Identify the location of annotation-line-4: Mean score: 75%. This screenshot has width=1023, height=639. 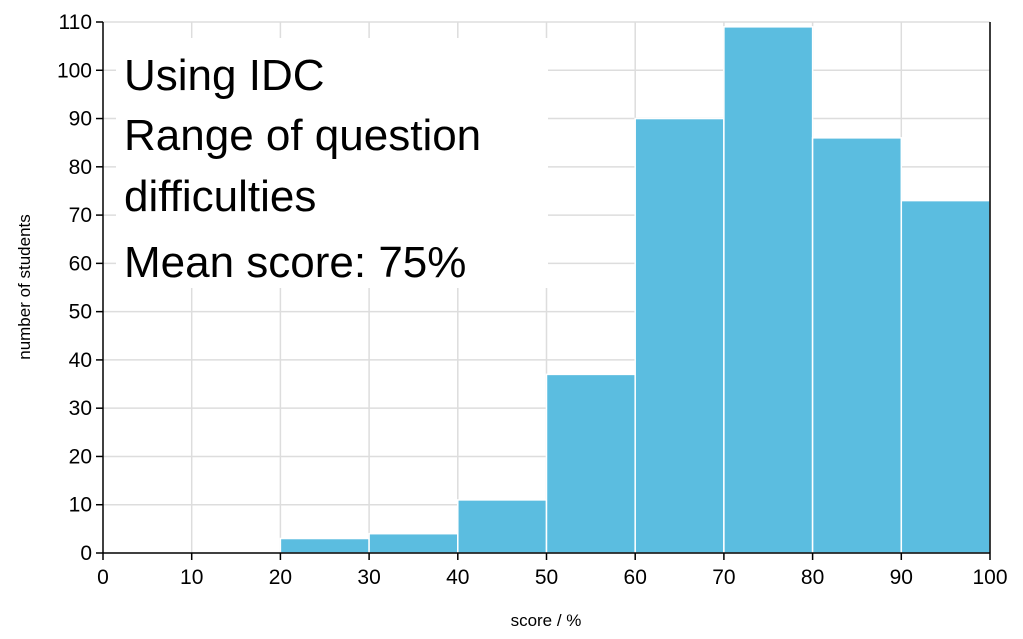
(295, 262).